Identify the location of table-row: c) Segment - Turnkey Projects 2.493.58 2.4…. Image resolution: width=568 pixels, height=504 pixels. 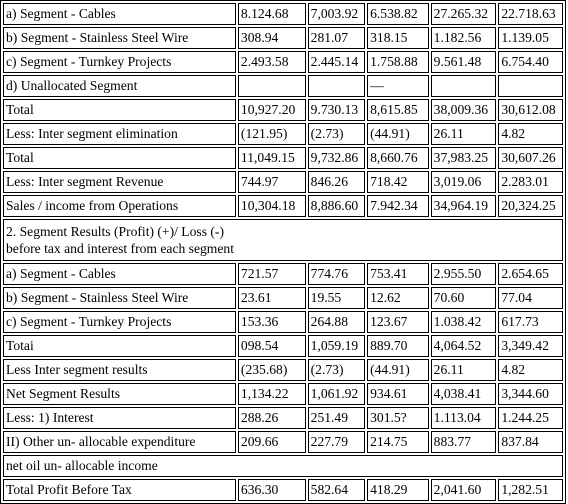
(283, 62).